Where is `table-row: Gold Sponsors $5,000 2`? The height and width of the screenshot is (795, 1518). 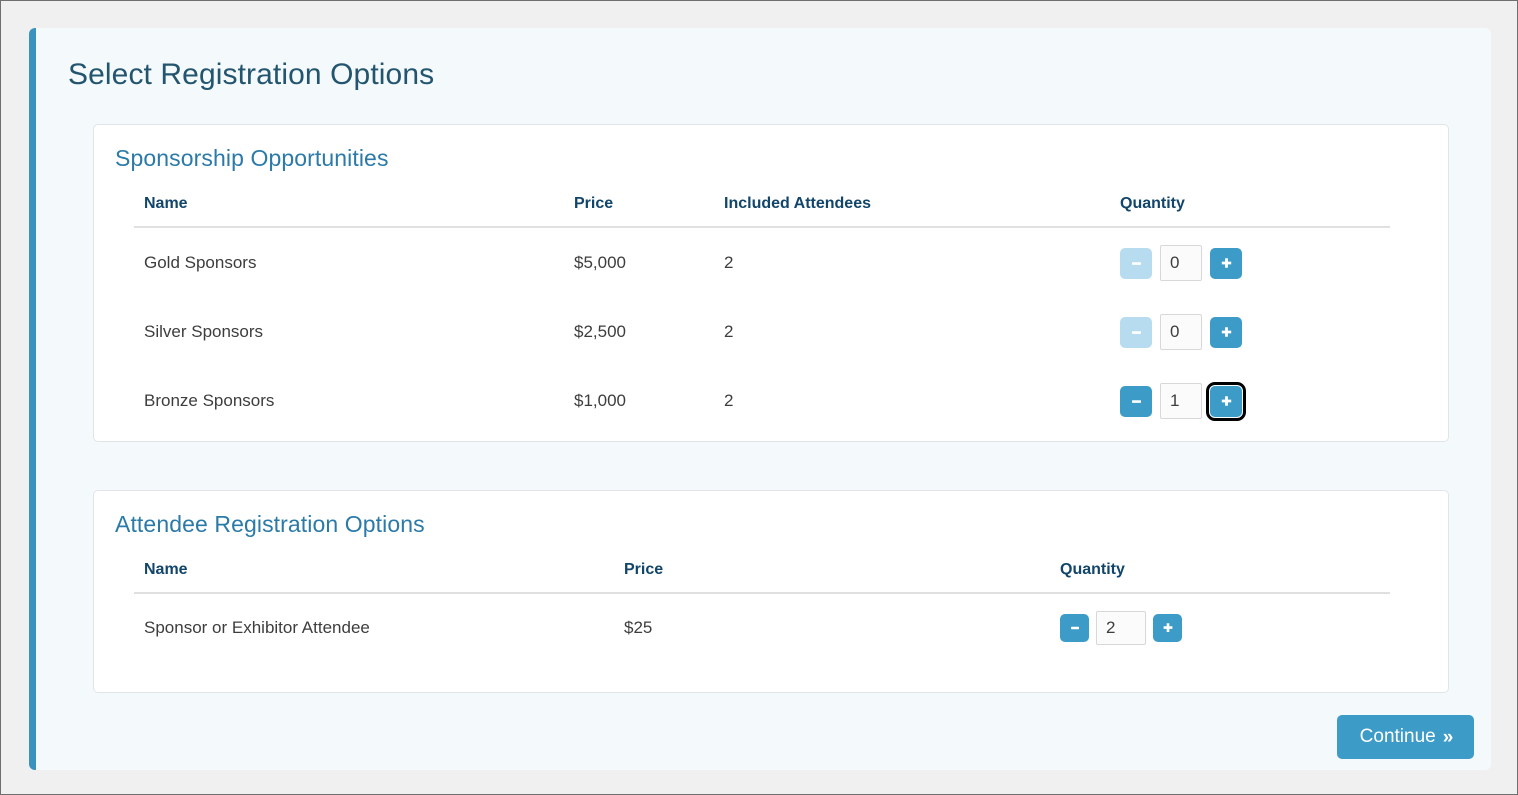
table-row: Gold Sponsors $5,000 2 is located at coordinates (762, 262).